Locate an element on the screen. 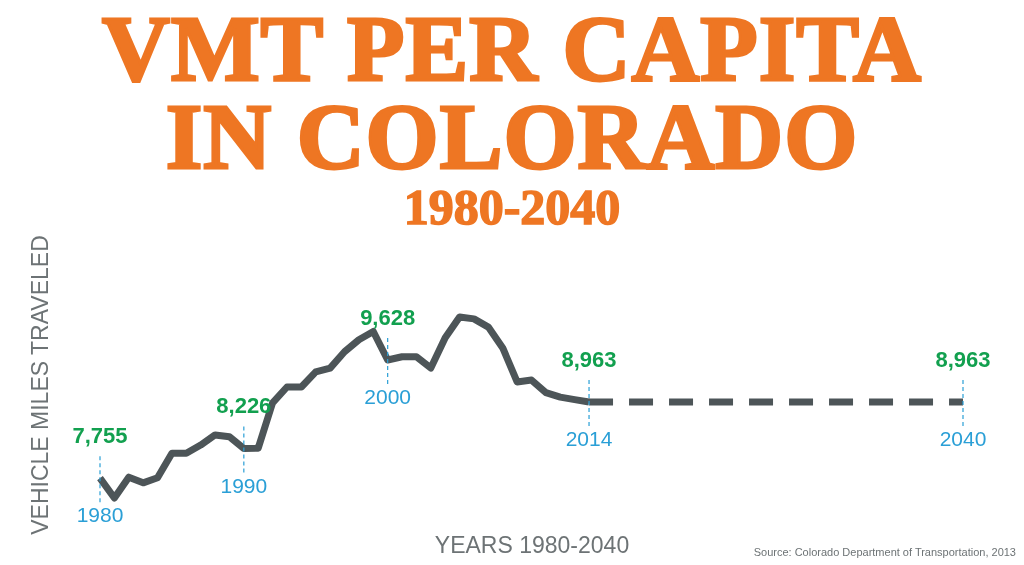 This screenshot has height=565, width=1024. x-tick-label: 1980 is located at coordinates (100, 515).